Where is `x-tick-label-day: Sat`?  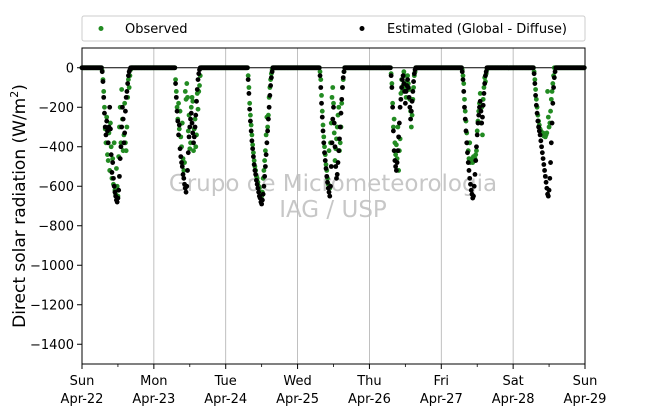
x-tick-label-day: Sat is located at coordinates (512, 381).